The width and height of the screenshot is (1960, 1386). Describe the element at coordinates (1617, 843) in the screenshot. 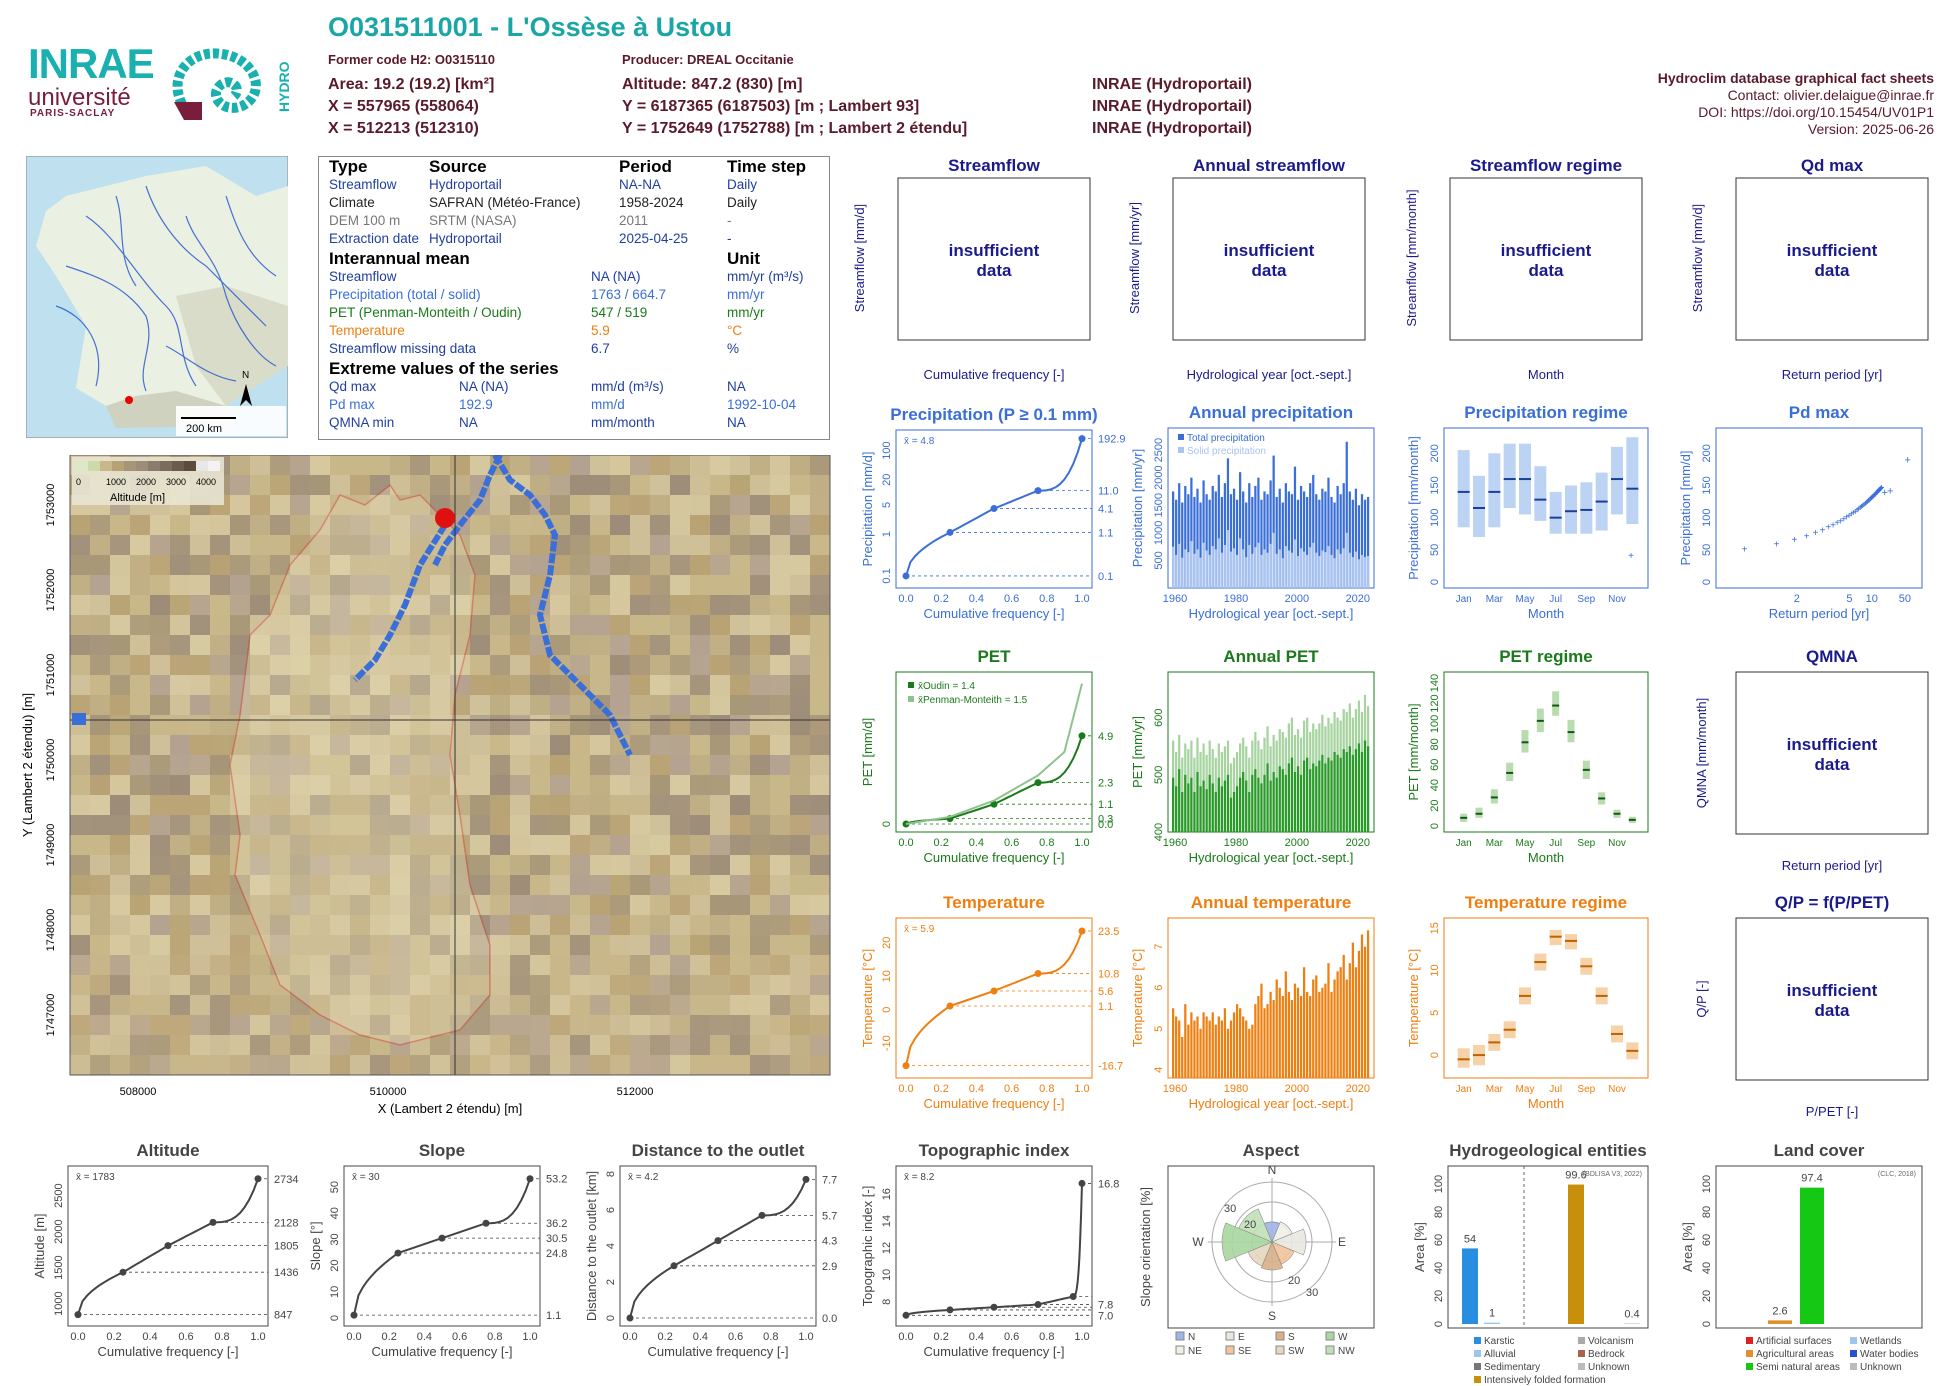

I see `pet_regime-x-tick: Nov` at that location.